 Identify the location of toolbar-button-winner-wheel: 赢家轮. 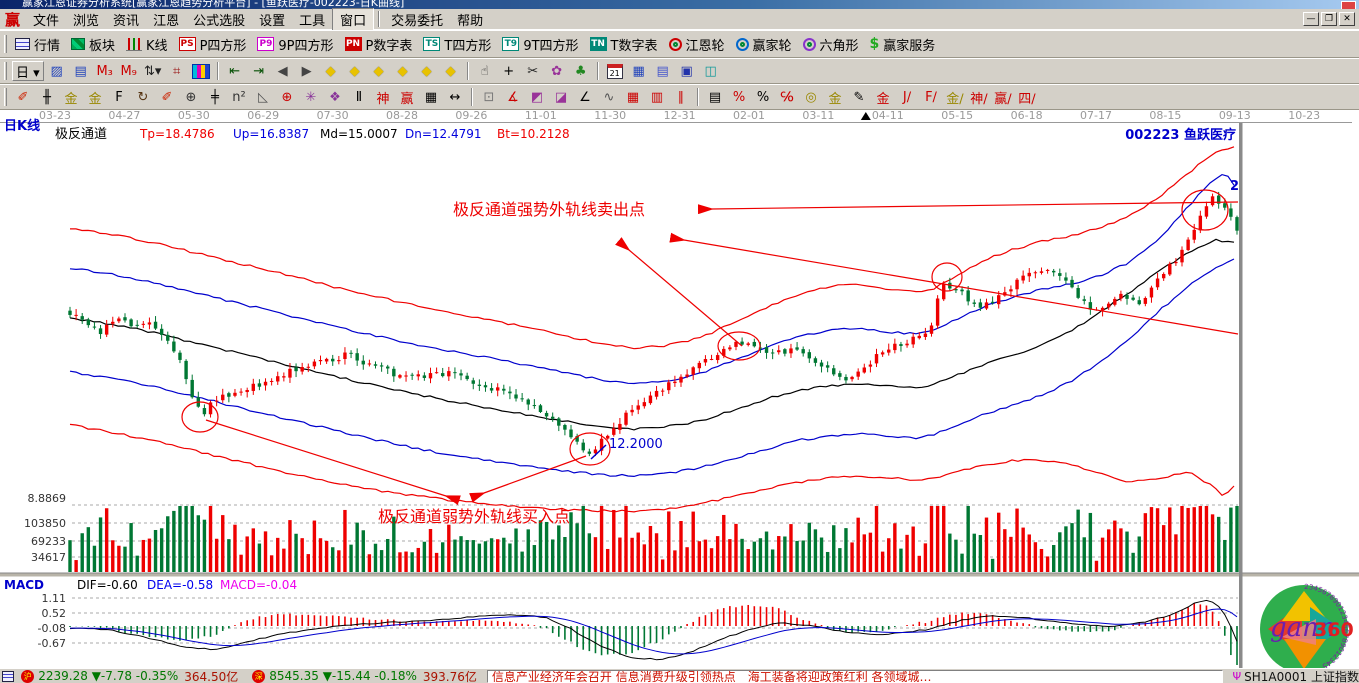
(765, 44).